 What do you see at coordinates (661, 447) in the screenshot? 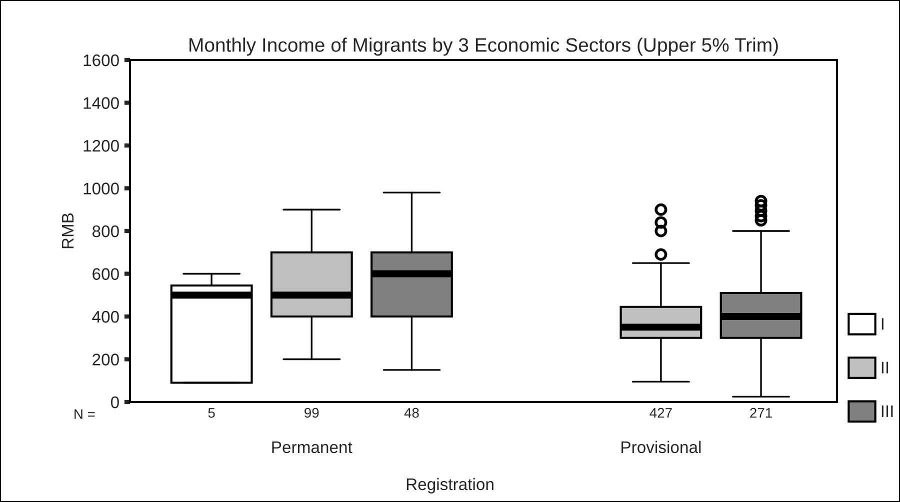
I see `x-tick-label: Provisional` at bounding box center [661, 447].